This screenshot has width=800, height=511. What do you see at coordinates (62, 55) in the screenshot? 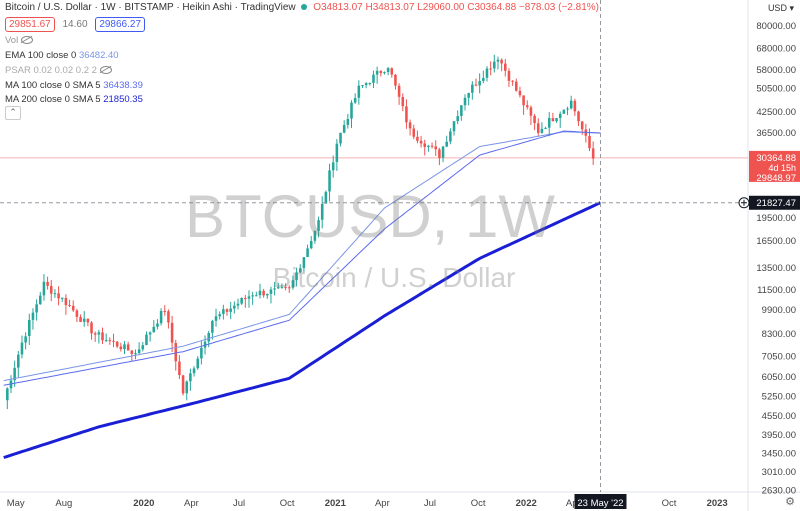
I see `ema-indicator: EMA 100 close 0 36482.40` at bounding box center [62, 55].